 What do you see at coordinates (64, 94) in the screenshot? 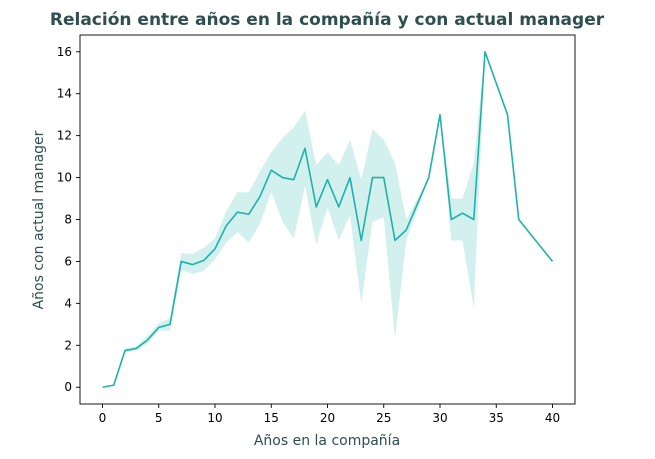
I see `y-tick-label: 14` at bounding box center [64, 94].